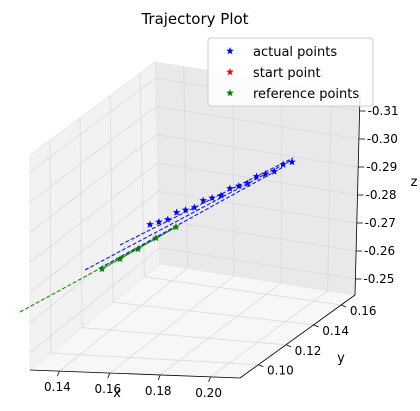 This screenshot has height=411, width=420. I want to click on legend-label: reference points, so click(306, 94).